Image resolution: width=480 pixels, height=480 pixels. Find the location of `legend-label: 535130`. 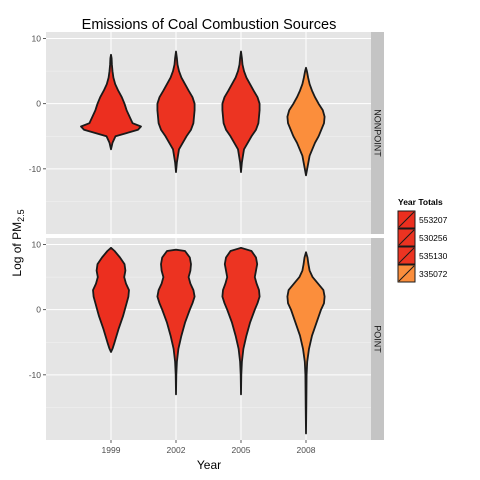

legend-label: 535130 is located at coordinates (433, 256).